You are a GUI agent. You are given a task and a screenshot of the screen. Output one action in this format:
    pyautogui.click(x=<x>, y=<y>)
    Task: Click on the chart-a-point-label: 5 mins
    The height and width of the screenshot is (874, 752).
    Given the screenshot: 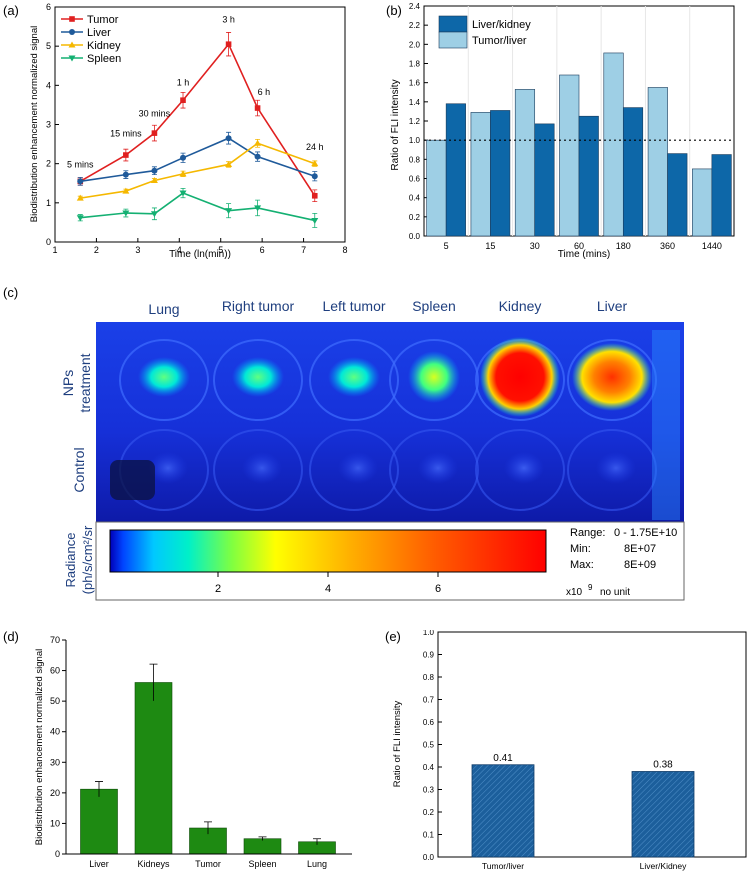 What is the action you would take?
    pyautogui.click(x=80, y=165)
    